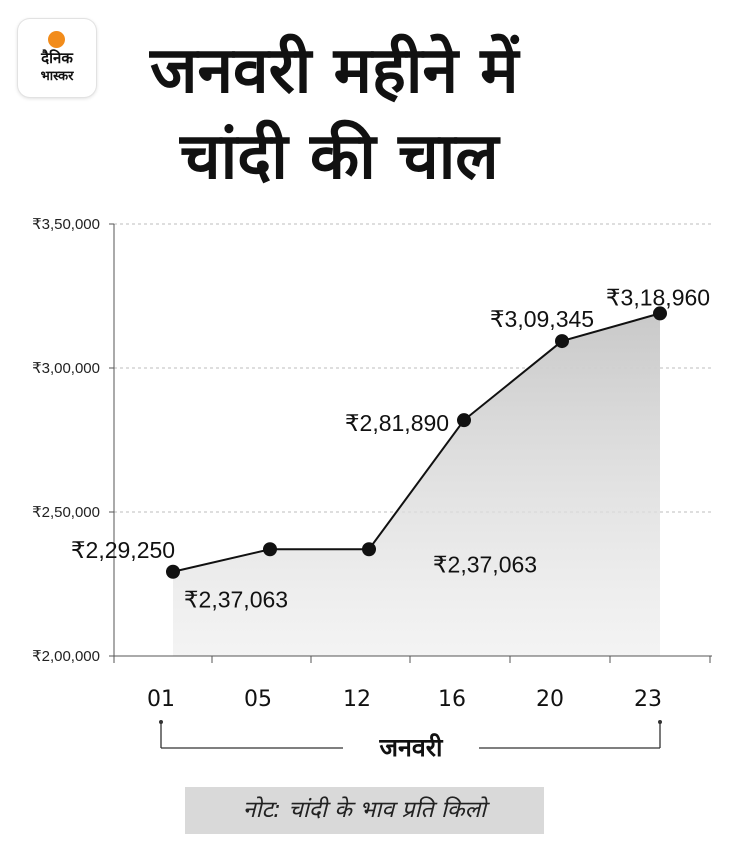  I want to click on y-tick-label: ₹2,00,000, so click(66, 656).